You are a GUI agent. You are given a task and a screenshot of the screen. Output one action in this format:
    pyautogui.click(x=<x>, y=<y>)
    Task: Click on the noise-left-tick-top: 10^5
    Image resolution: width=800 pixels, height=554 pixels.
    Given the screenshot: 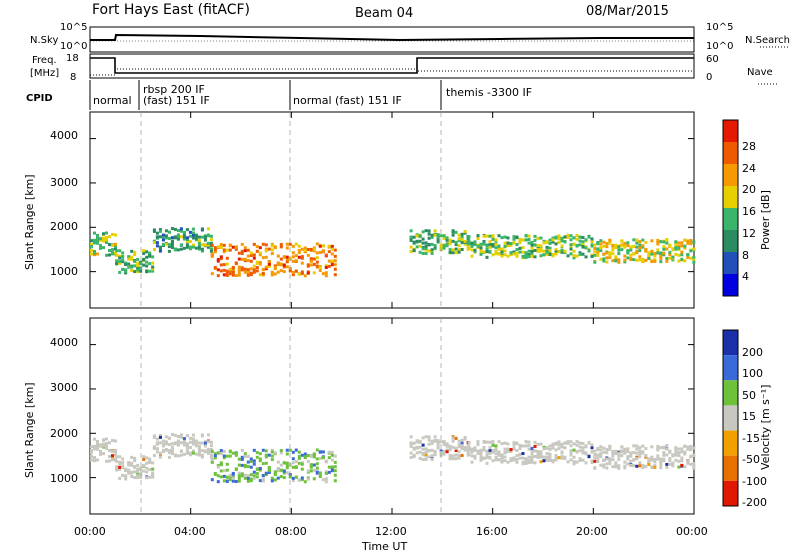 What is the action you would take?
    pyautogui.click(x=73, y=27)
    